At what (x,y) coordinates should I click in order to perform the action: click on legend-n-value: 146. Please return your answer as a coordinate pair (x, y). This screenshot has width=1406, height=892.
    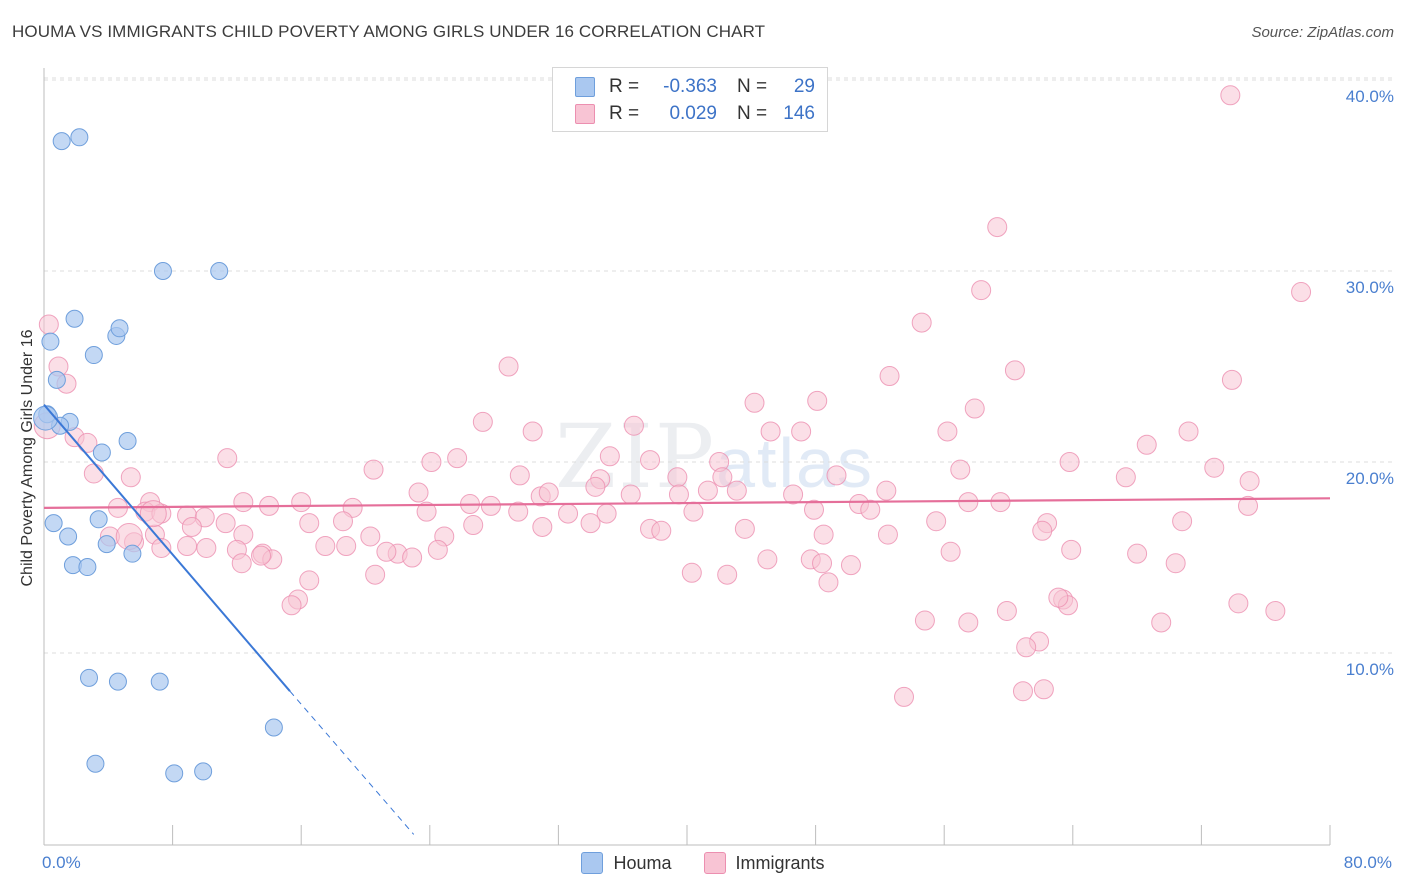
    Looking at the image, I should click on (799, 113).